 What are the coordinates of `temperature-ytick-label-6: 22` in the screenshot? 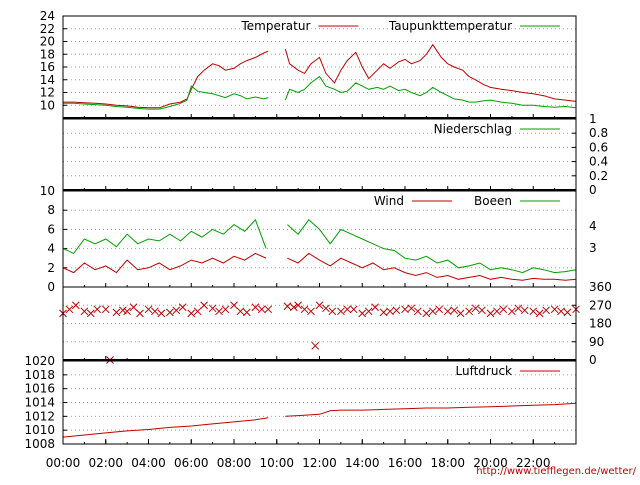 It's located at (47, 29).